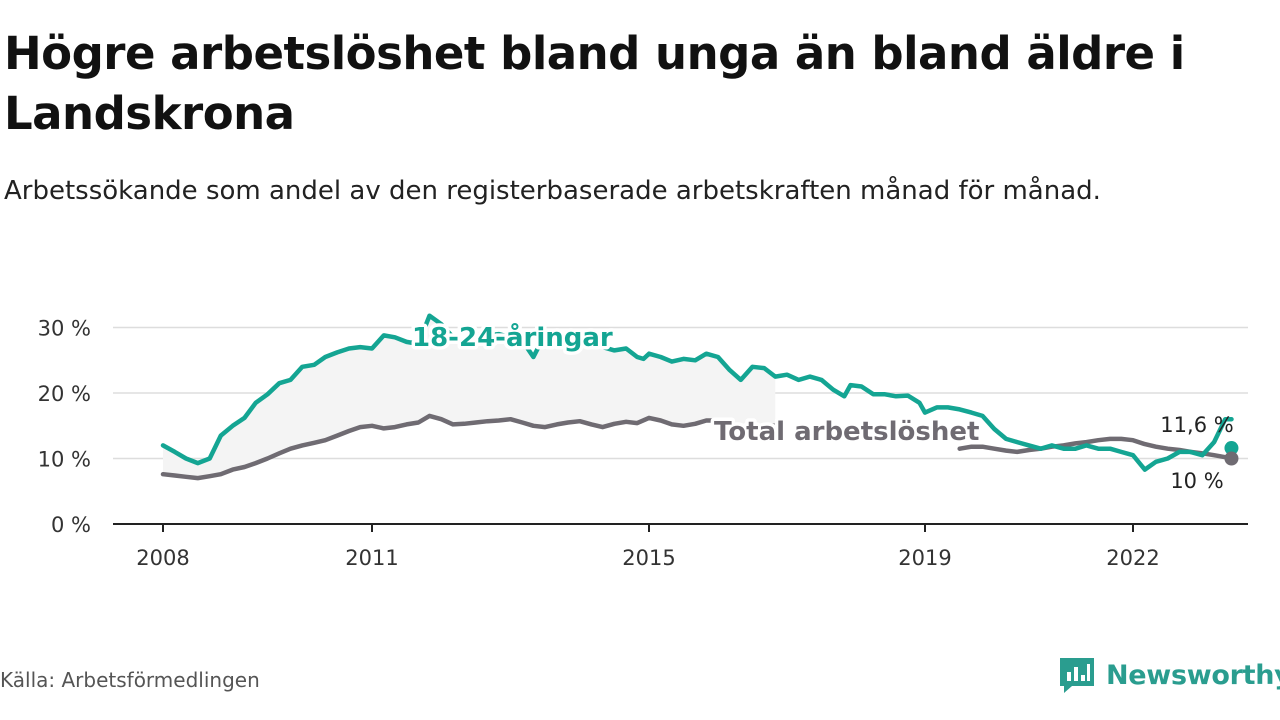 Image resolution: width=1280 pixels, height=720 pixels. I want to click on total-series-label: Total arbetslöshet, so click(846, 432).